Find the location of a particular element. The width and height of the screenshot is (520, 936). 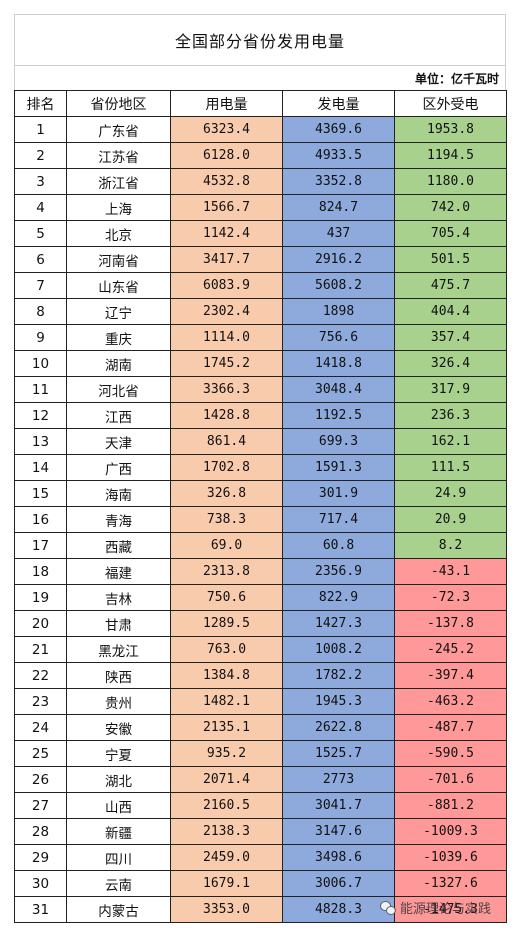

cell-province: 河南省 is located at coordinates (118, 259).